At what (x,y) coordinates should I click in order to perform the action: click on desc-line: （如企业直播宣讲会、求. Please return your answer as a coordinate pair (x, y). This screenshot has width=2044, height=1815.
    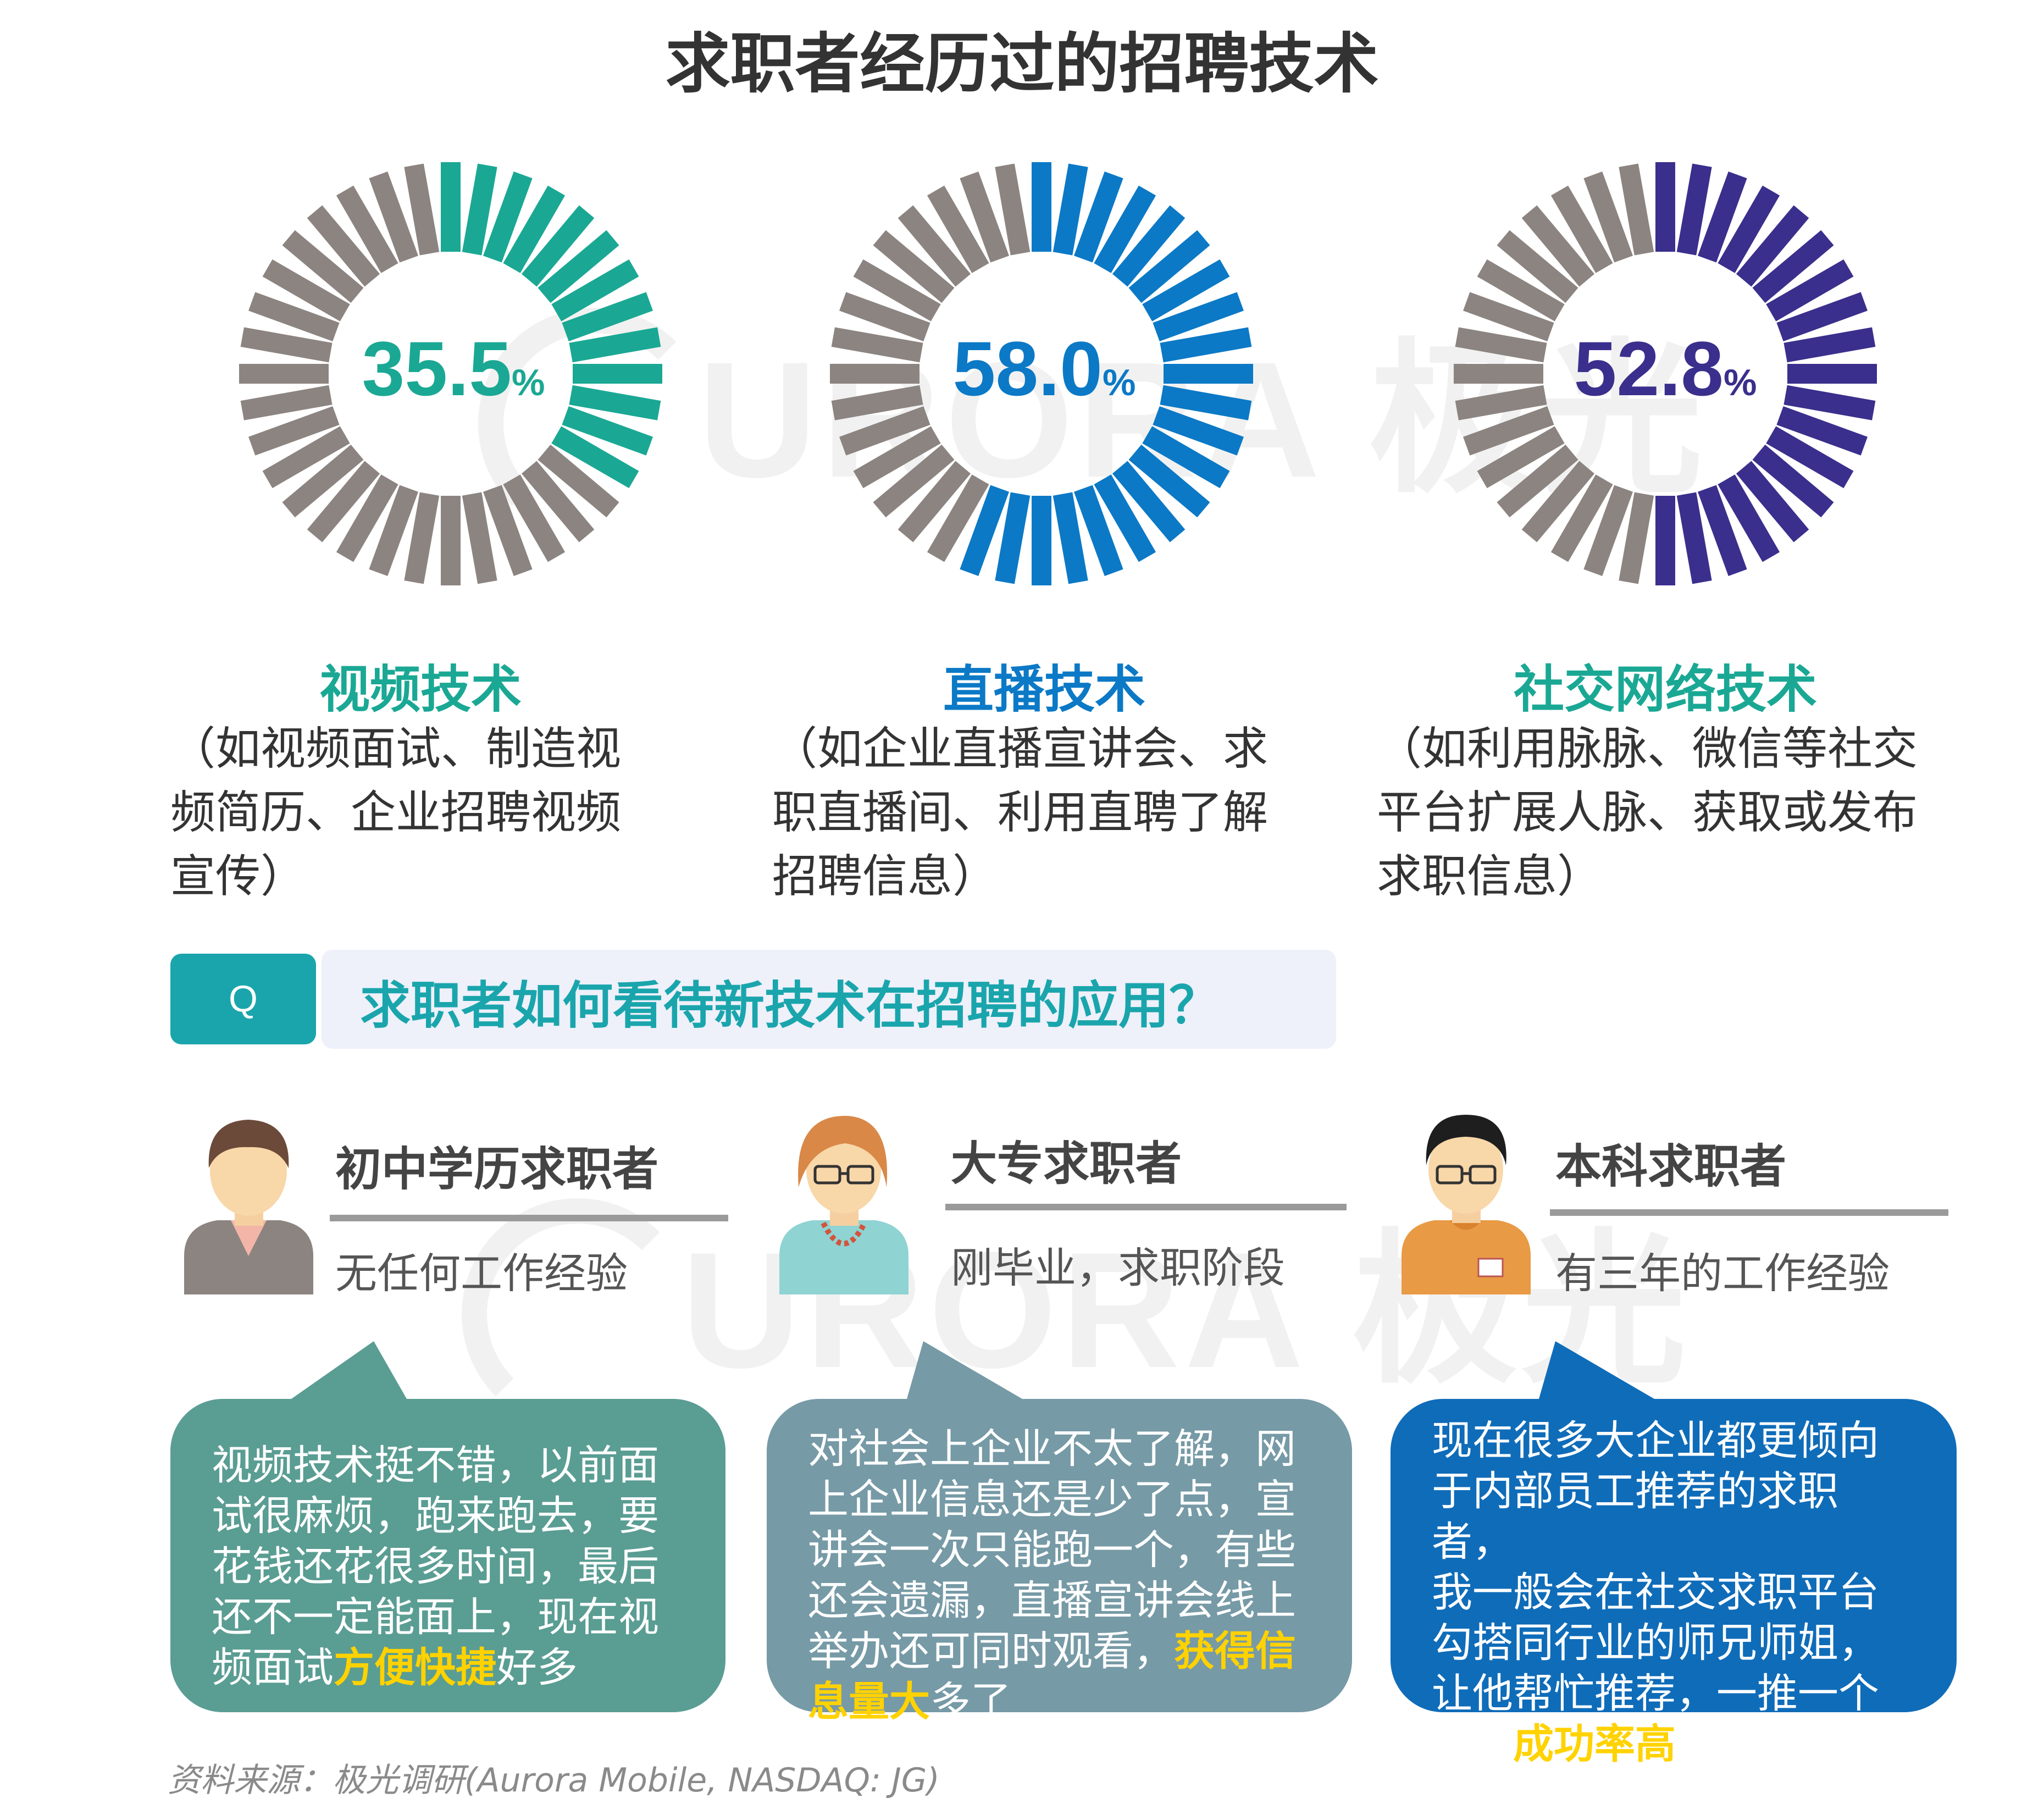
    Looking at the image, I should click on (1020, 749).